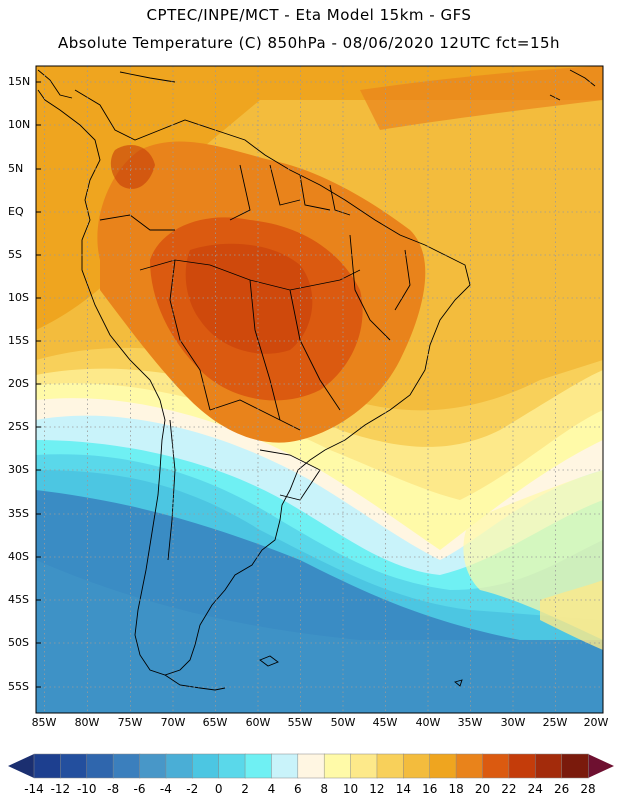 The image size is (618, 800). Describe the element at coordinates (258, 722) in the screenshot. I see `lon-label: 60W` at that location.